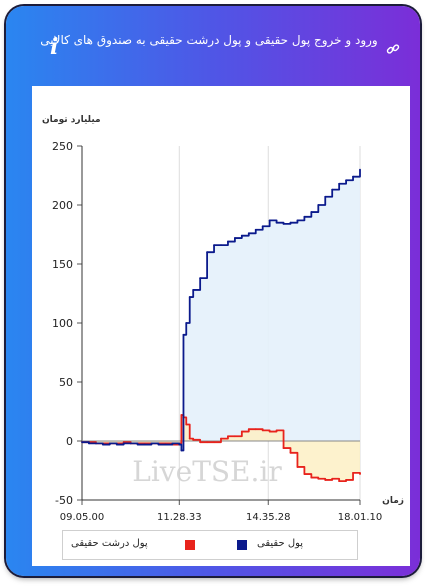 The image size is (430, 587). What do you see at coordinates (280, 543) in the screenshot?
I see `legend-label-real-money: پول حقیقی` at bounding box center [280, 543].